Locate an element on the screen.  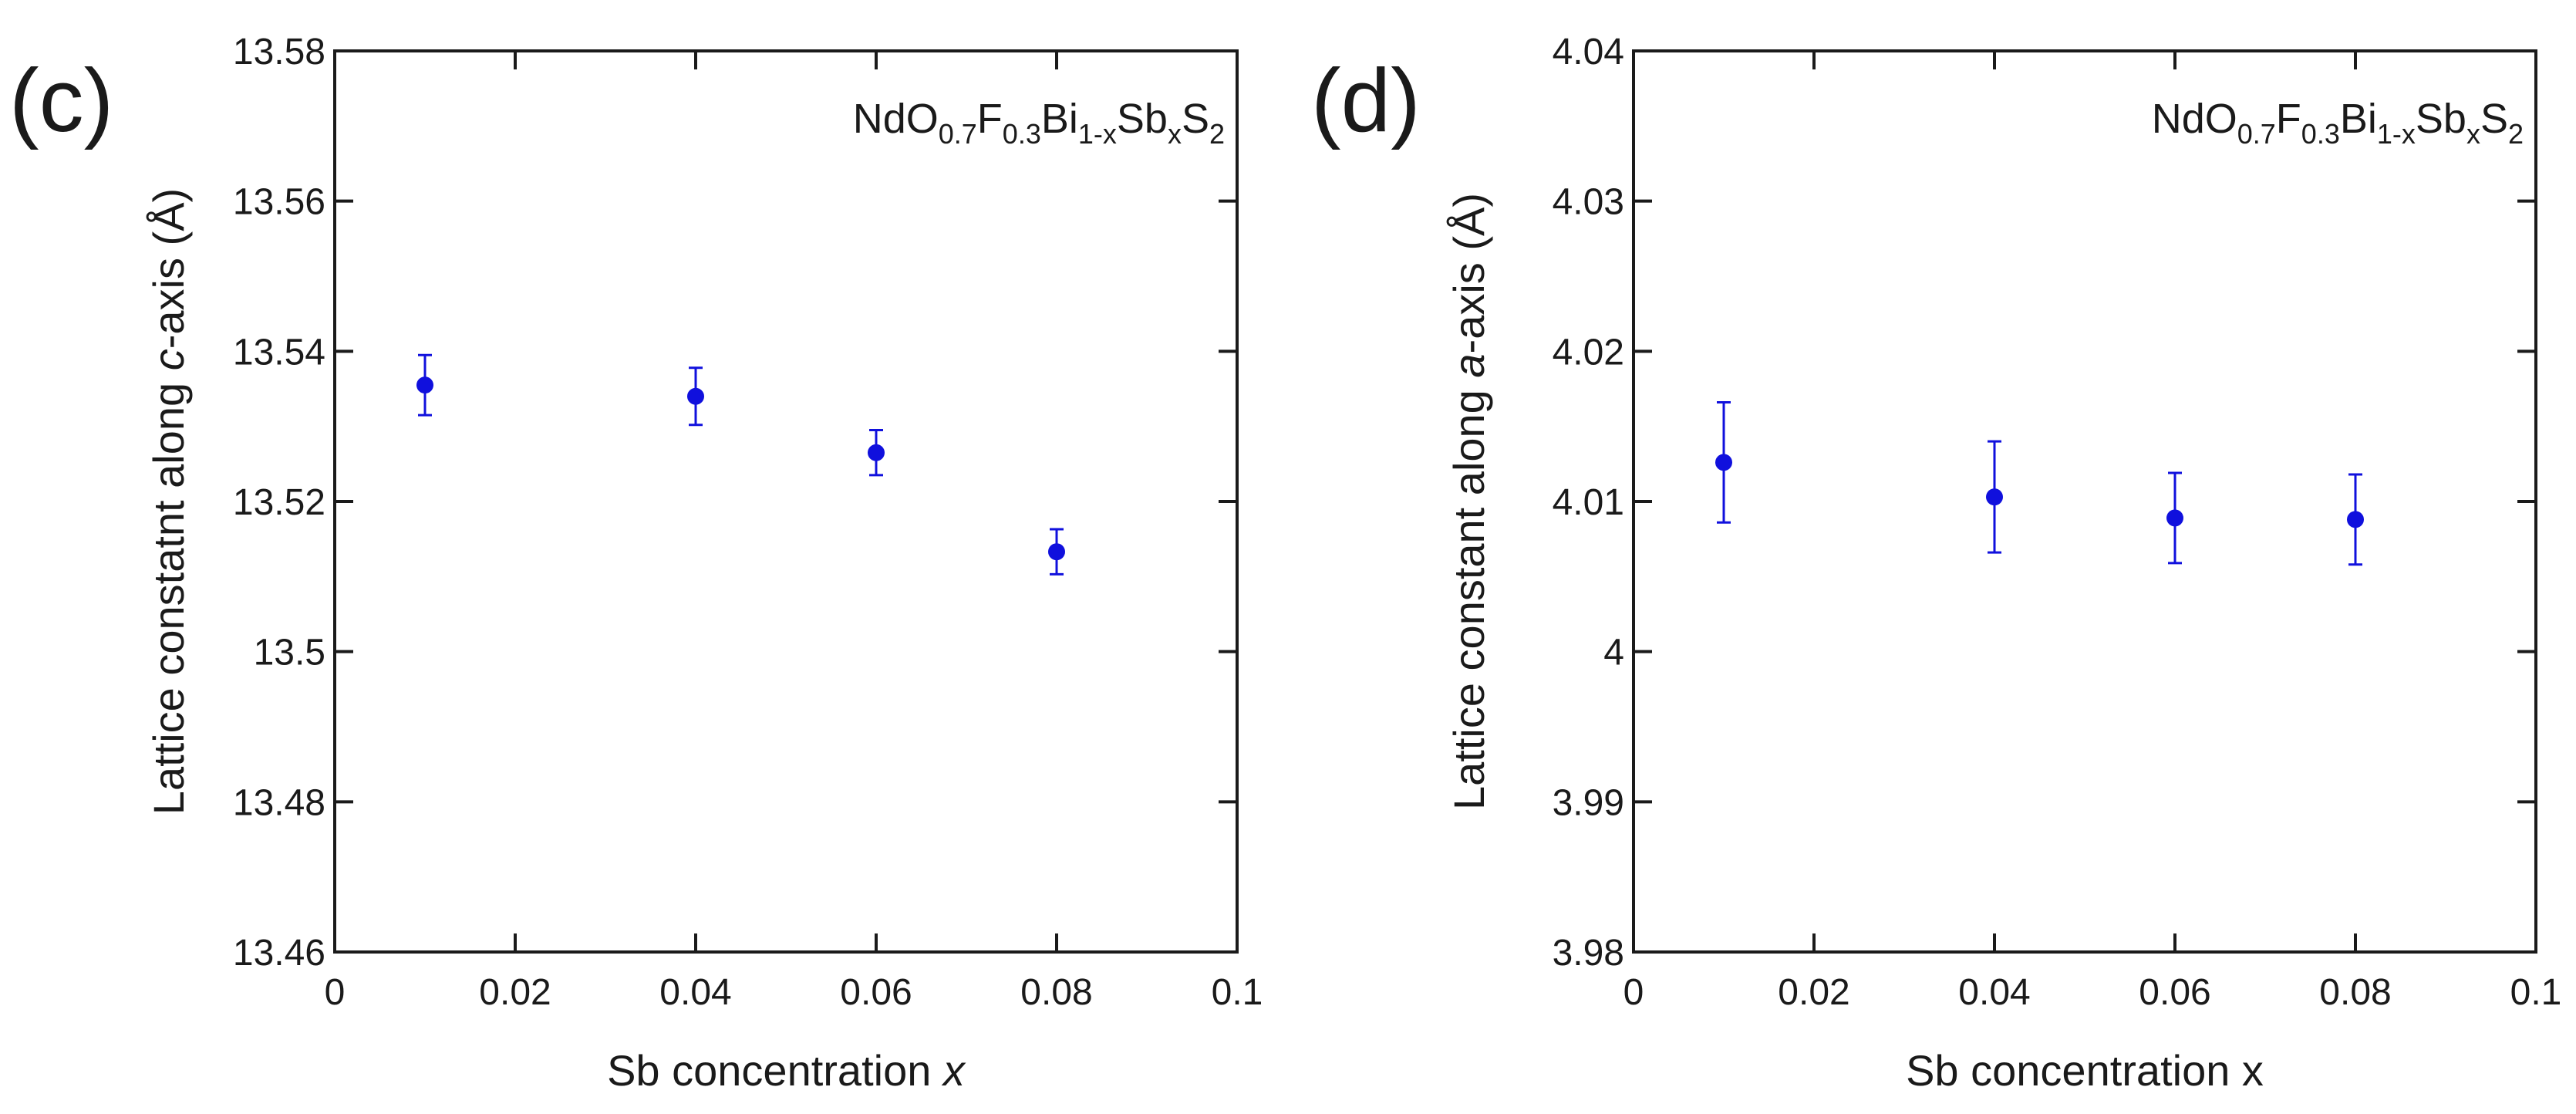
x-tick-label-d-0: 0 is located at coordinates (1633, 993).